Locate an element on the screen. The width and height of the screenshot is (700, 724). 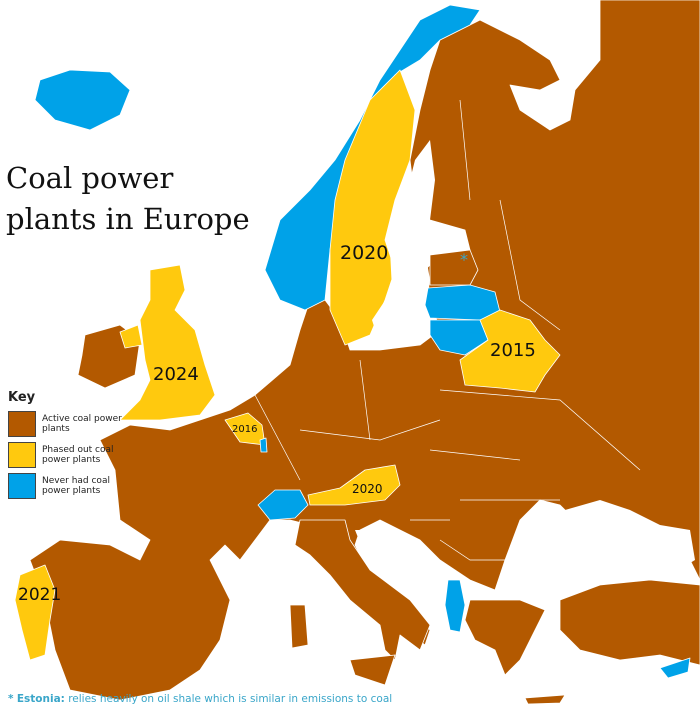
region-phased-uk is located at coordinates (167, 342).